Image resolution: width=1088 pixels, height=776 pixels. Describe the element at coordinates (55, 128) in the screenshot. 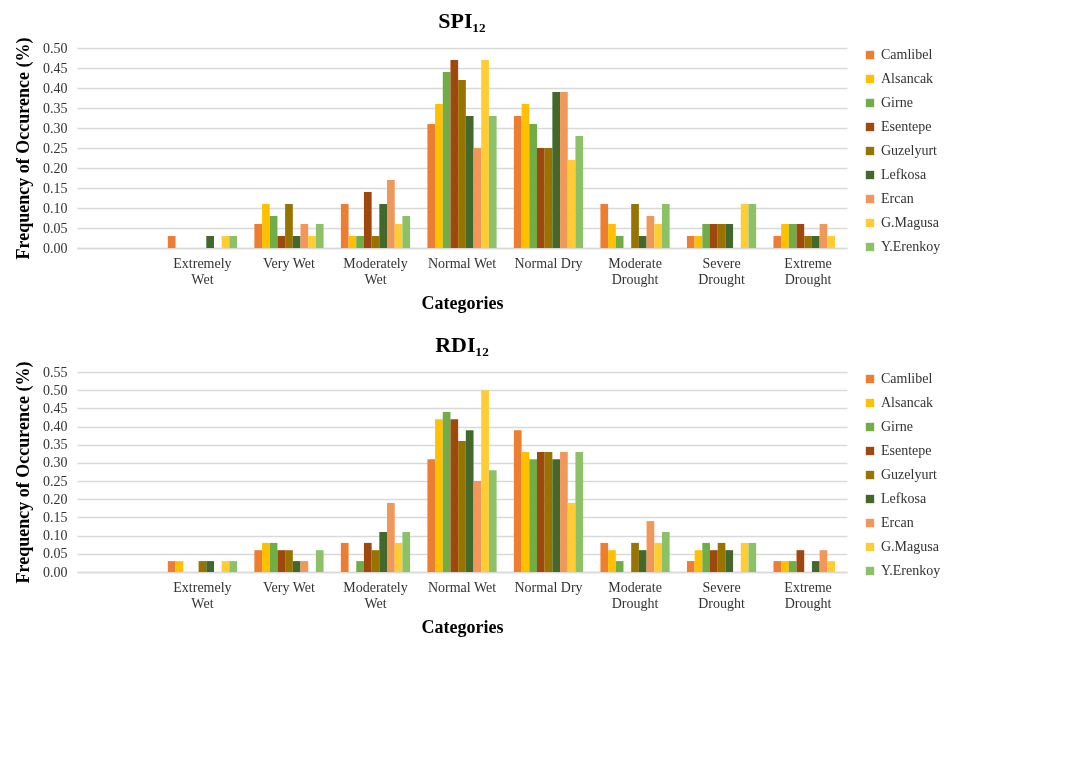

I see `y-tick-label: 0.30` at that location.